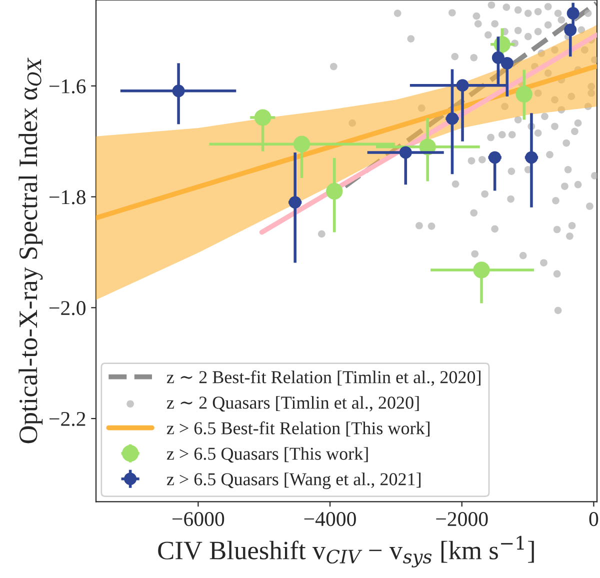 The image size is (600, 578). What do you see at coordinates (68, 197) in the screenshot?
I see `y-tick-label: −1.8` at bounding box center [68, 197].